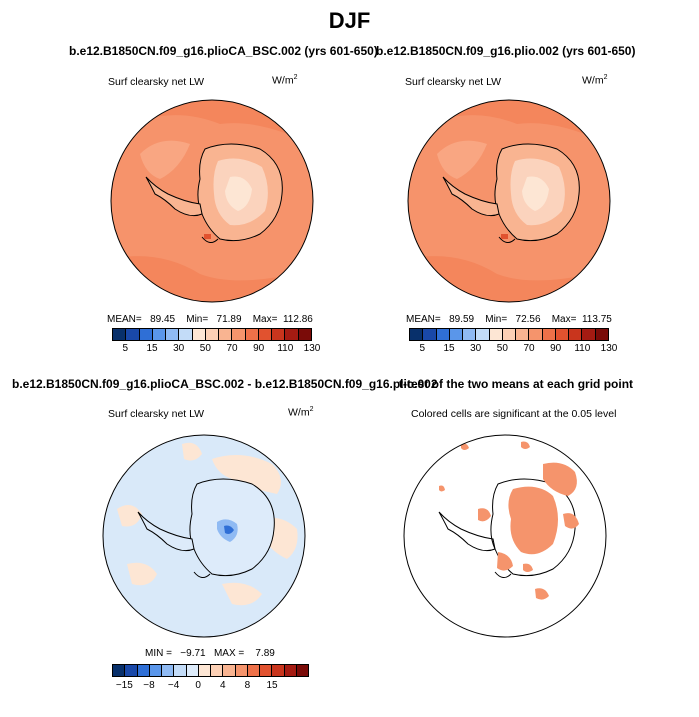 The image size is (699, 717). What do you see at coordinates (156, 82) in the screenshot?
I see `variable-label-top-left: Surf clearsky net LW` at bounding box center [156, 82].